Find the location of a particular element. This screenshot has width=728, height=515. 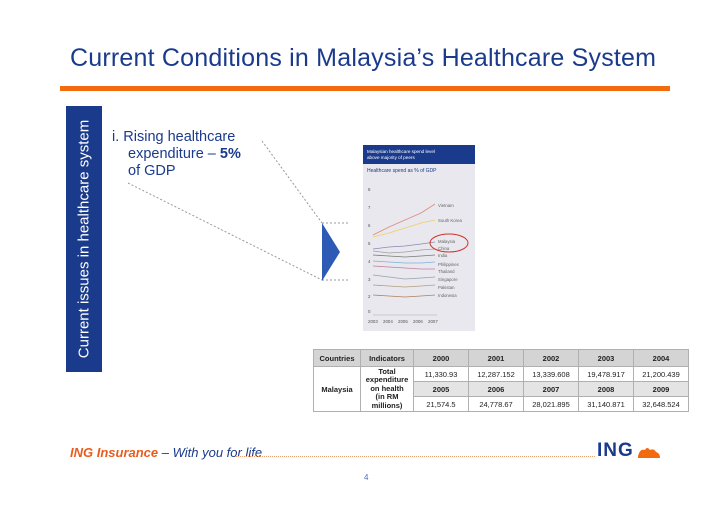

y-tick-4: 4 is located at coordinates (369, 261).